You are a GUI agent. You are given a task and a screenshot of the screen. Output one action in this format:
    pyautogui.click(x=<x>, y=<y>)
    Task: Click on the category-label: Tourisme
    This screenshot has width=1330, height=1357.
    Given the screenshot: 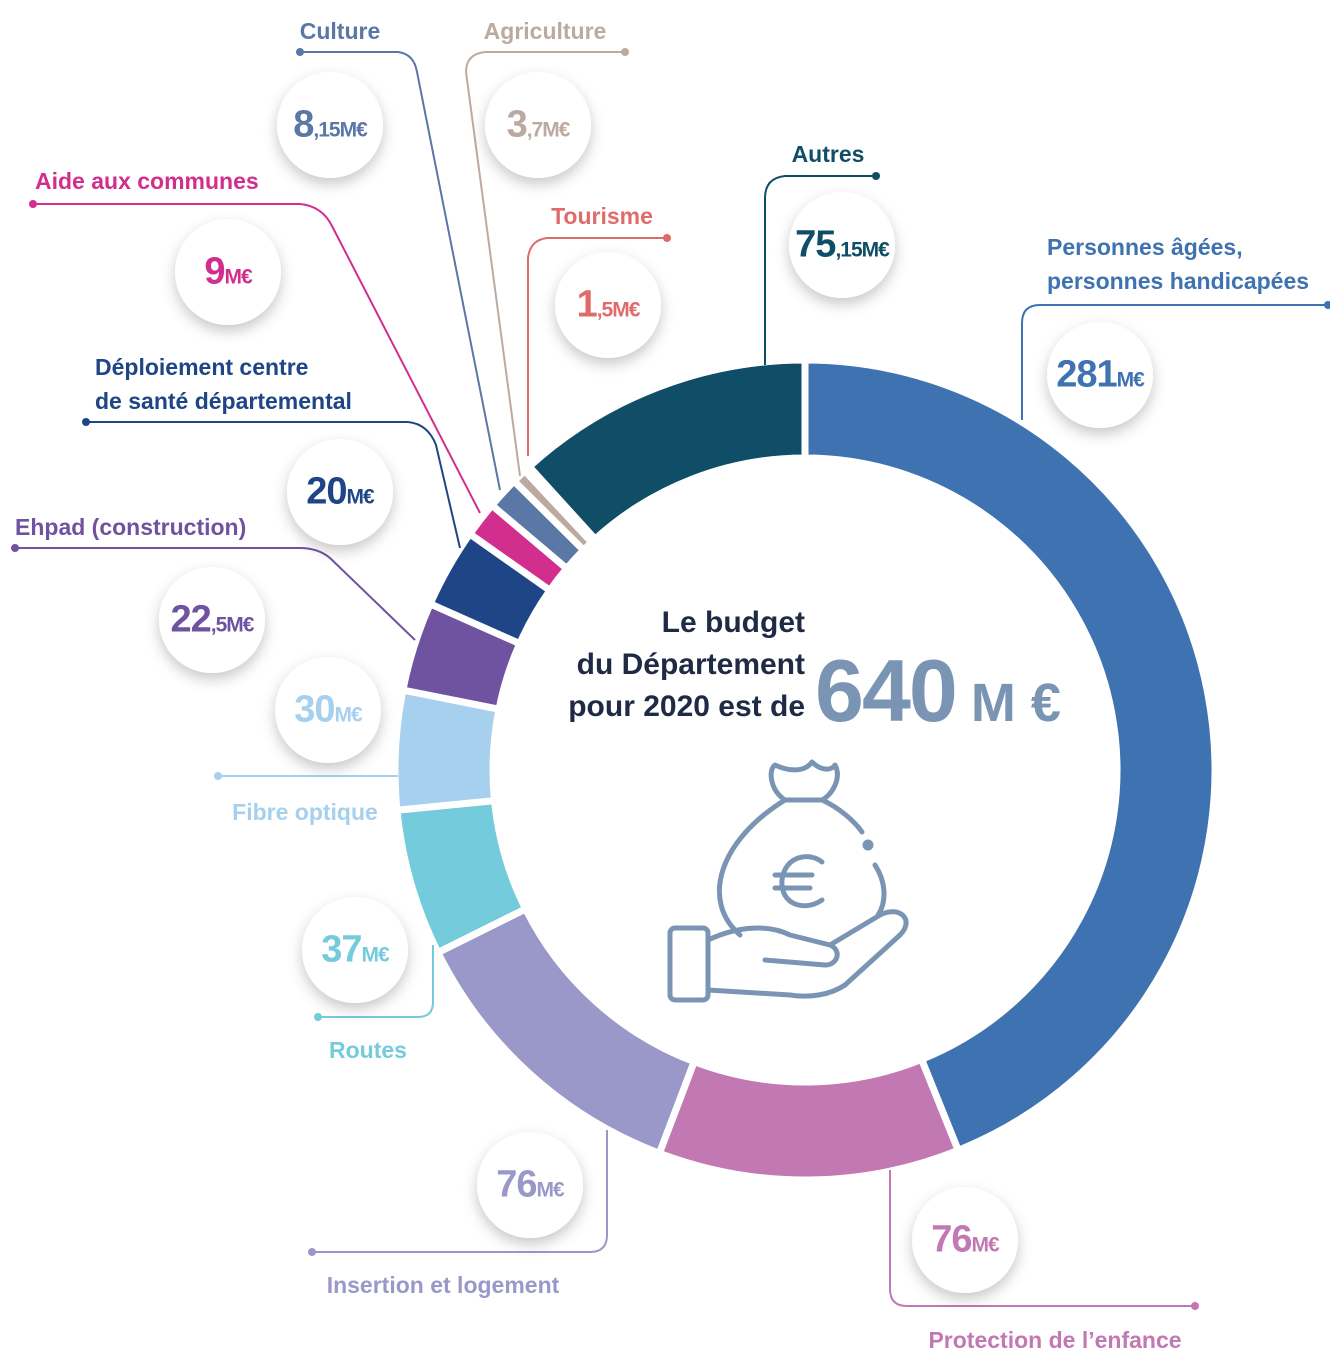 What is the action you would take?
    pyautogui.click(x=602, y=216)
    